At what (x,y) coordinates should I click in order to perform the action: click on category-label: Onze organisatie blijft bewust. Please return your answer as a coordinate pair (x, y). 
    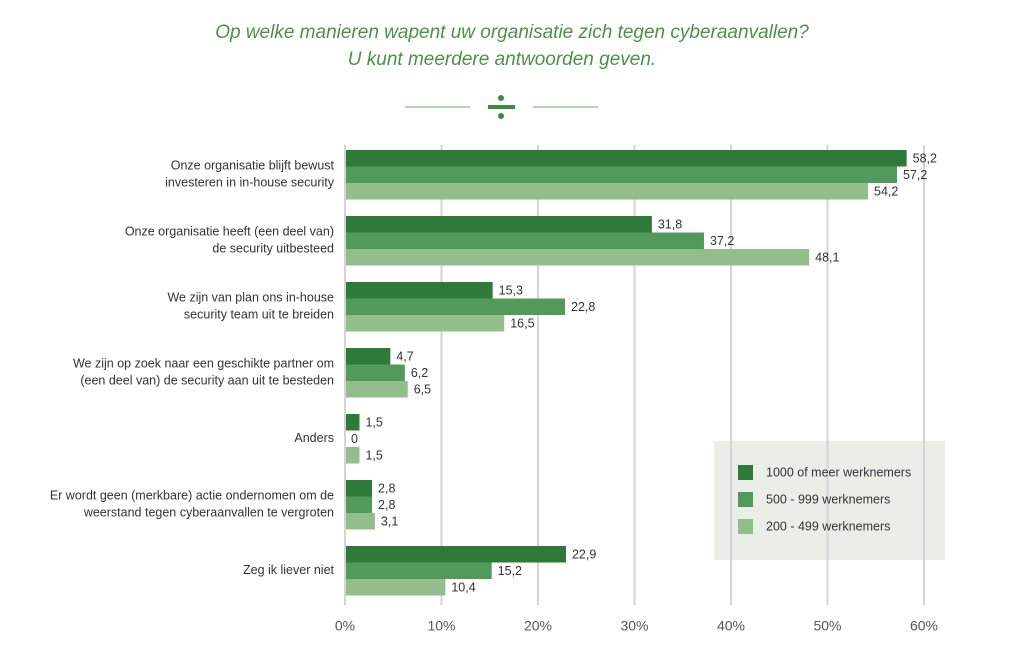
    Looking at the image, I should click on (253, 166).